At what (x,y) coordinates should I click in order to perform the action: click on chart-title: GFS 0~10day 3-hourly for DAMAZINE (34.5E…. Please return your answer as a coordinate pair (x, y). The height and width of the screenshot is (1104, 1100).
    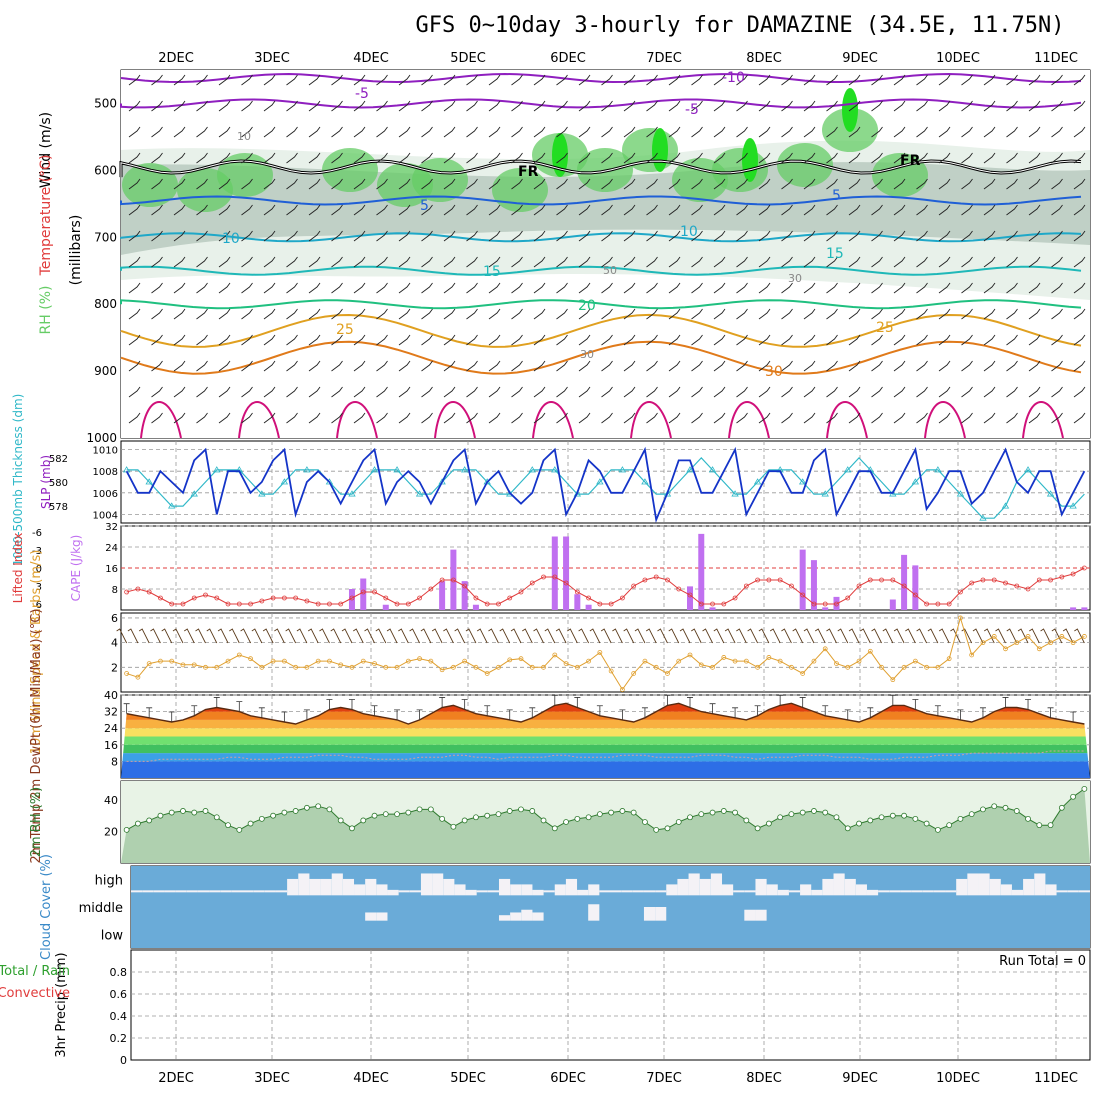
    Looking at the image, I should click on (739, 25).